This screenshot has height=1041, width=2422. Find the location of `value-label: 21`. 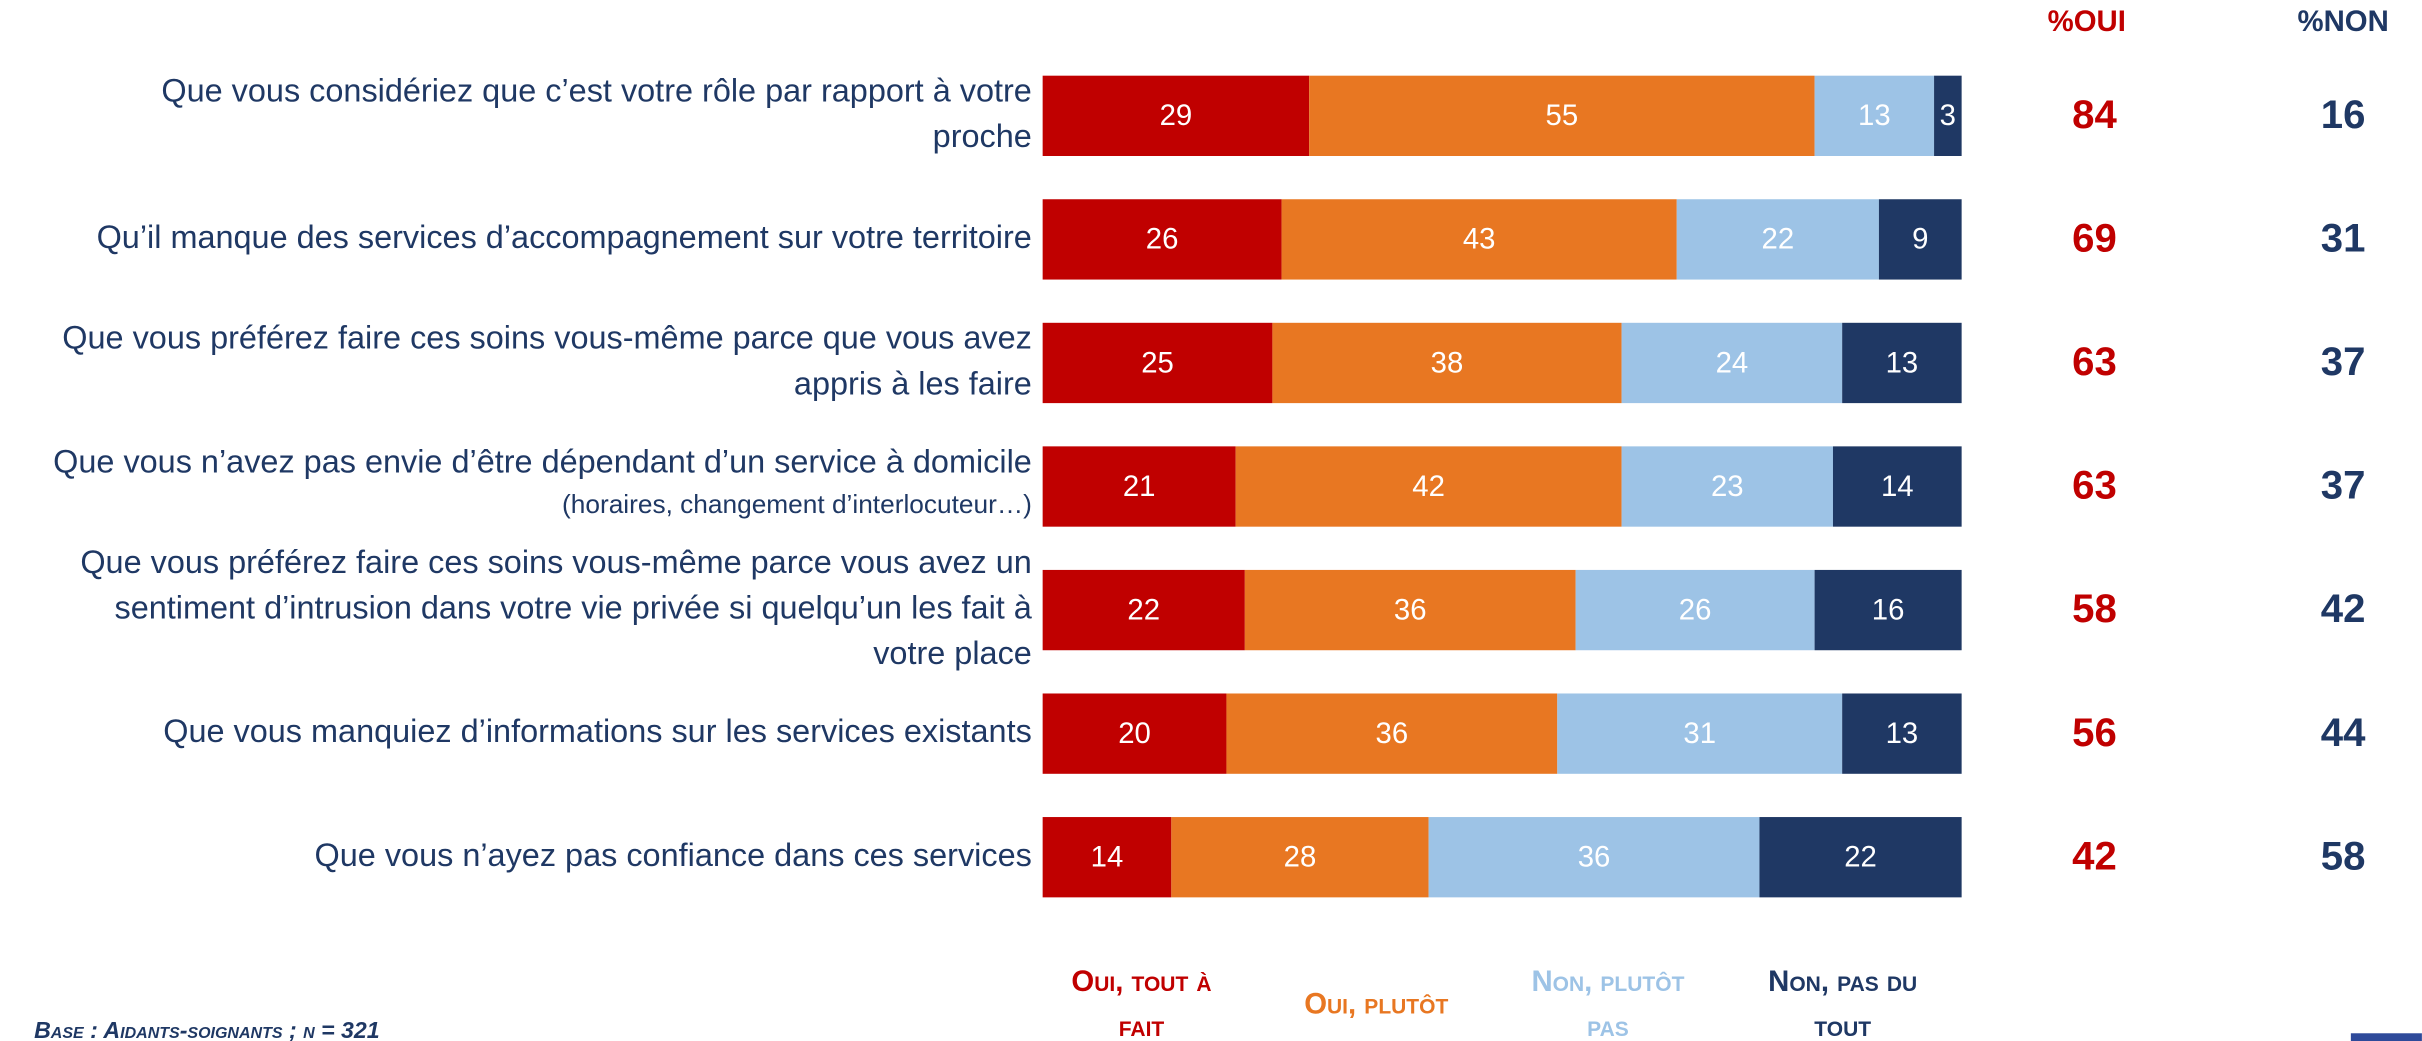

value-label: 21 is located at coordinates (1139, 486).